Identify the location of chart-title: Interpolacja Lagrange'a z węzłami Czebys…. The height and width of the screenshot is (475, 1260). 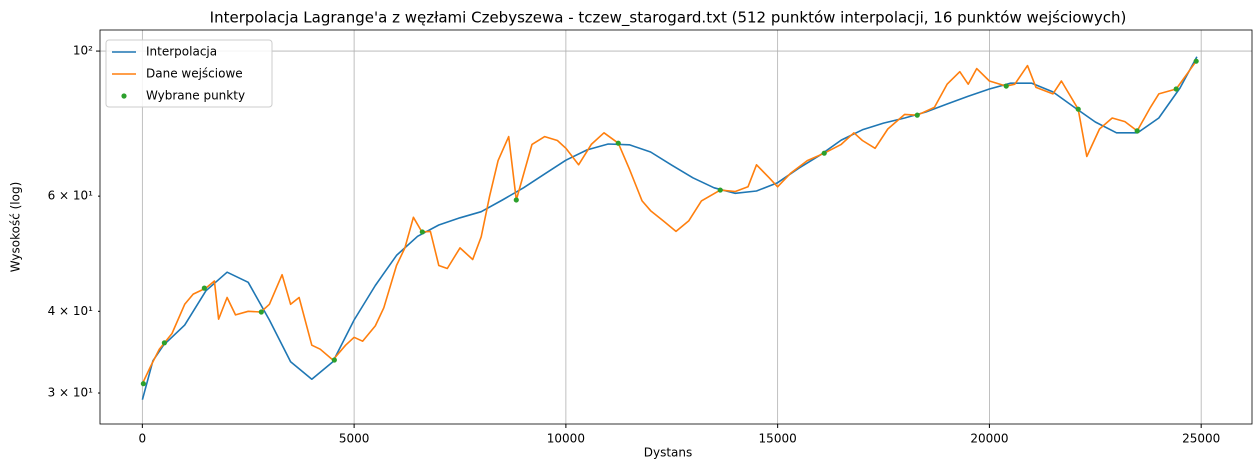
(668, 18).